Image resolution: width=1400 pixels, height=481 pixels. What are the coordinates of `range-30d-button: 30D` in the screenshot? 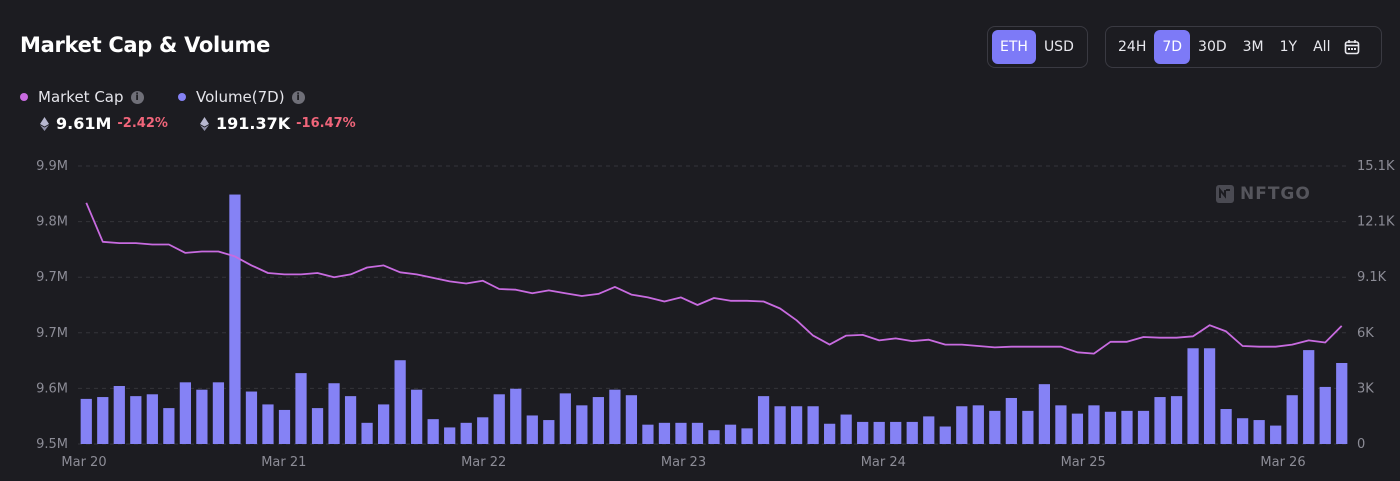 It's located at (1212, 47).